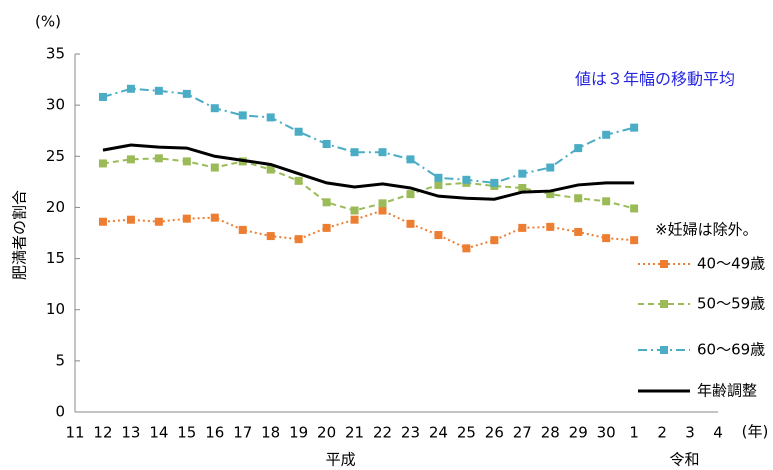 This screenshot has height=470, width=773. What do you see at coordinates (242, 433) in the screenshot?
I see `x-tick-label: 17` at bounding box center [242, 433].